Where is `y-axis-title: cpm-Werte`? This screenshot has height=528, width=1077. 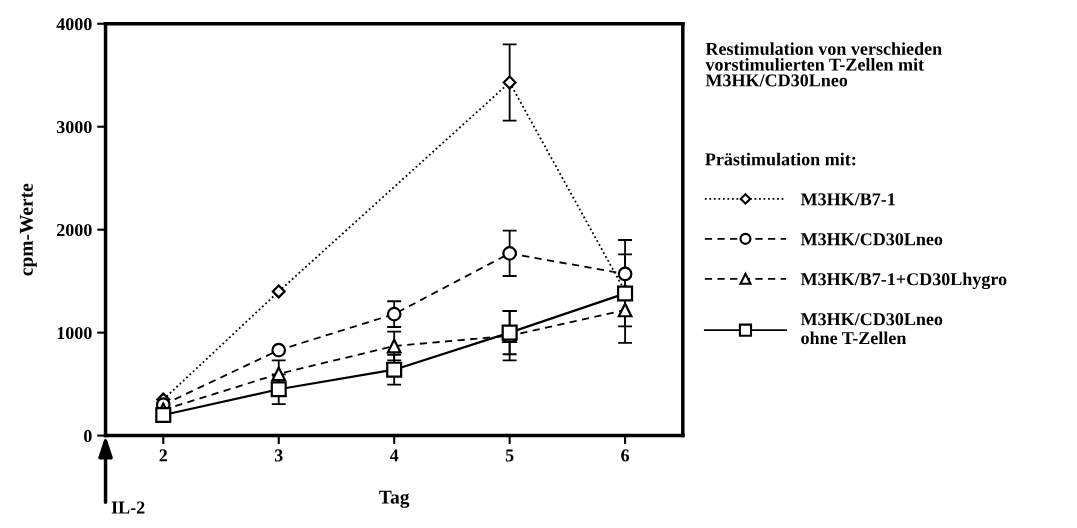 y-axis-title: cpm-Werte is located at coordinates (28, 229).